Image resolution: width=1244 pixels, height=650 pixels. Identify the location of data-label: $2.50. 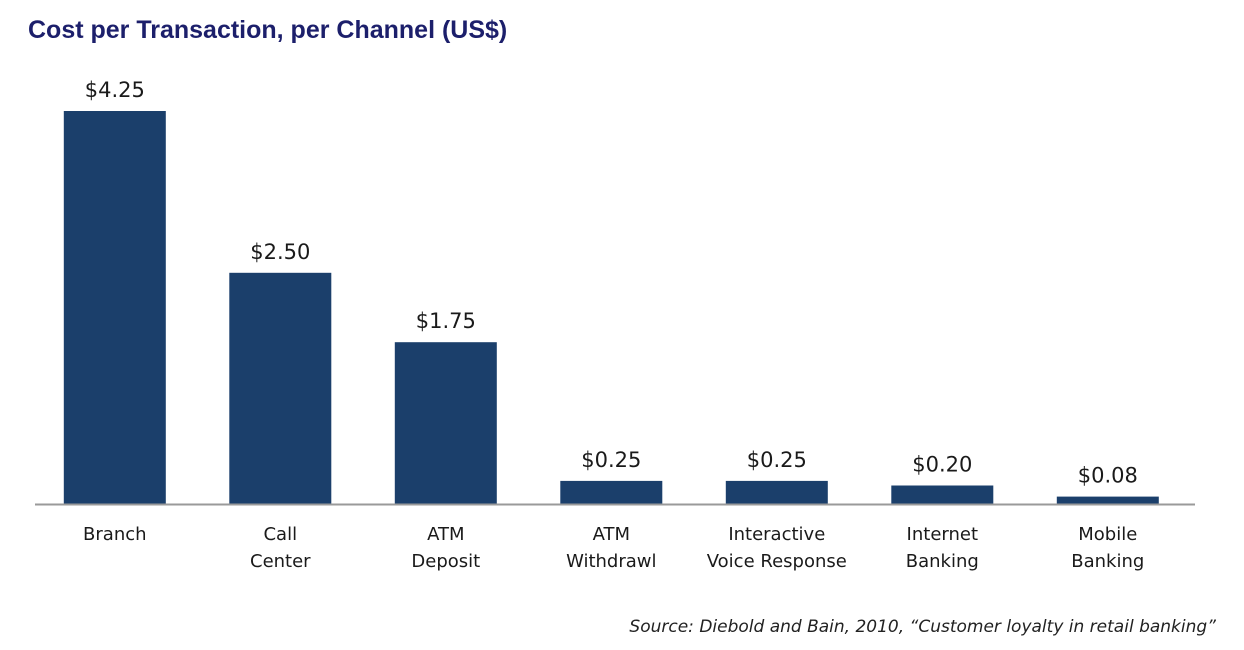
(280, 252).